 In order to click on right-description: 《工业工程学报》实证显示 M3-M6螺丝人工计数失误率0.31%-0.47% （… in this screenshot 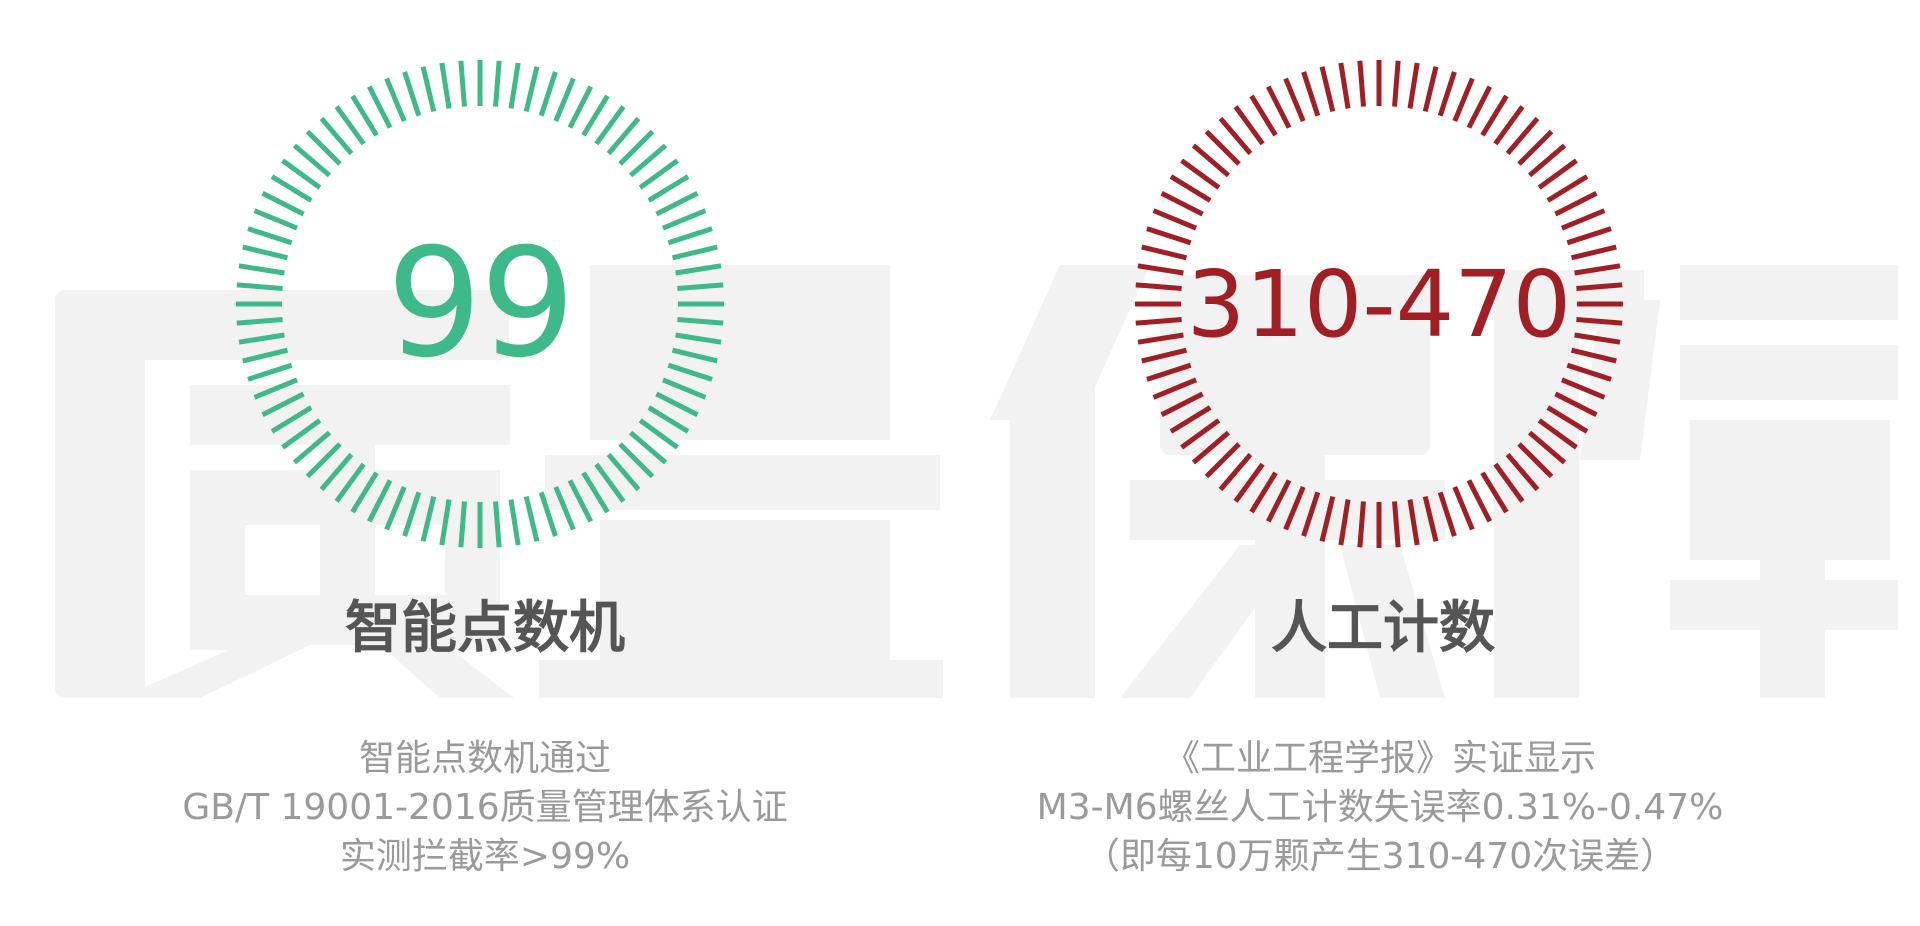, I will do `click(1380, 807)`.